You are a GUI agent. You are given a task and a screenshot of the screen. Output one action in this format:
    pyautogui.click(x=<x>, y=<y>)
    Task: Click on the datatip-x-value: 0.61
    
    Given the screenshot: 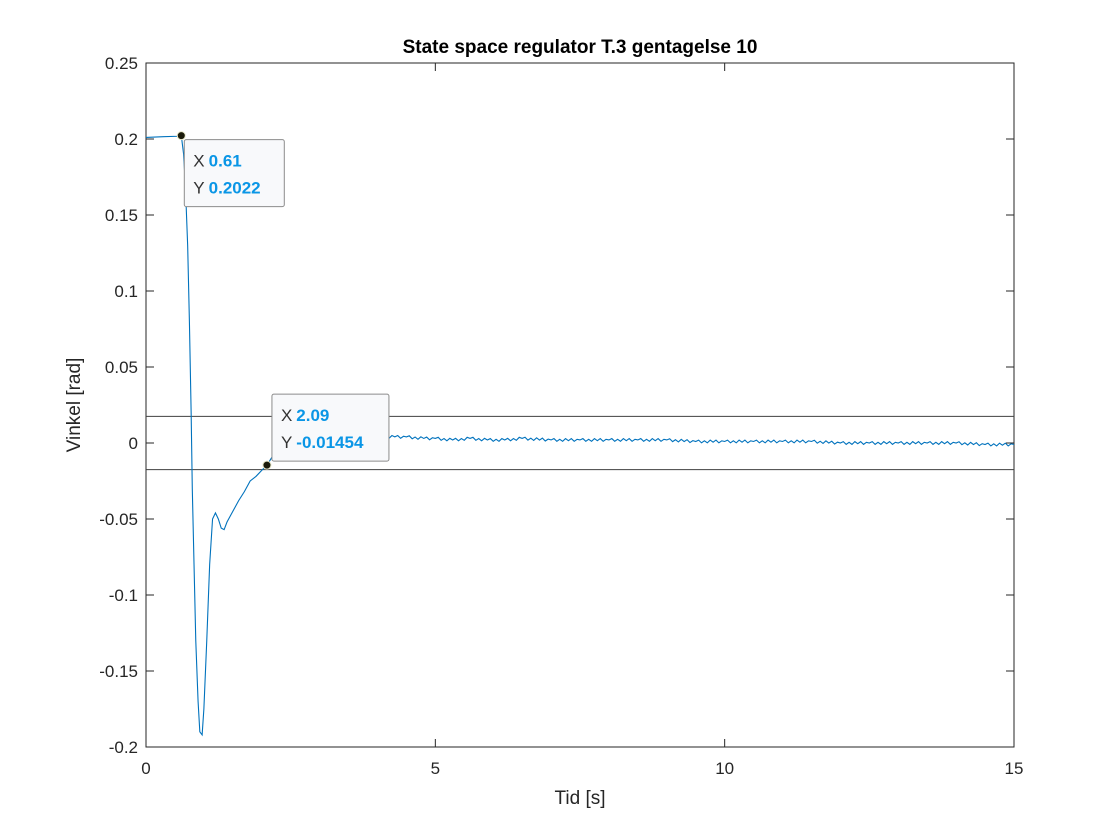 What is the action you would take?
    pyautogui.click(x=225, y=161)
    